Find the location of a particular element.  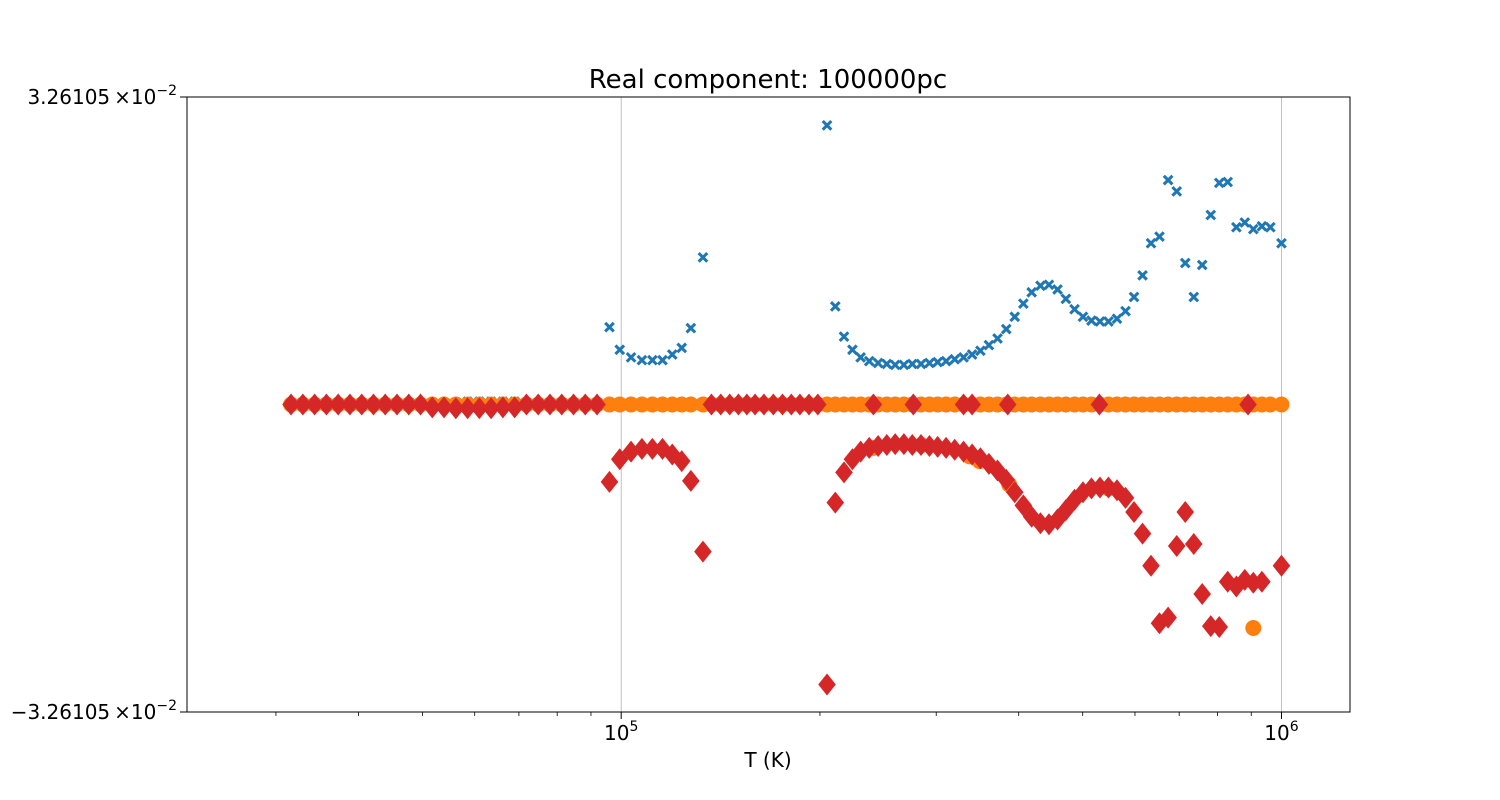

y-tick-label: 3.26105 ×10⁻² is located at coordinates (102, 96).